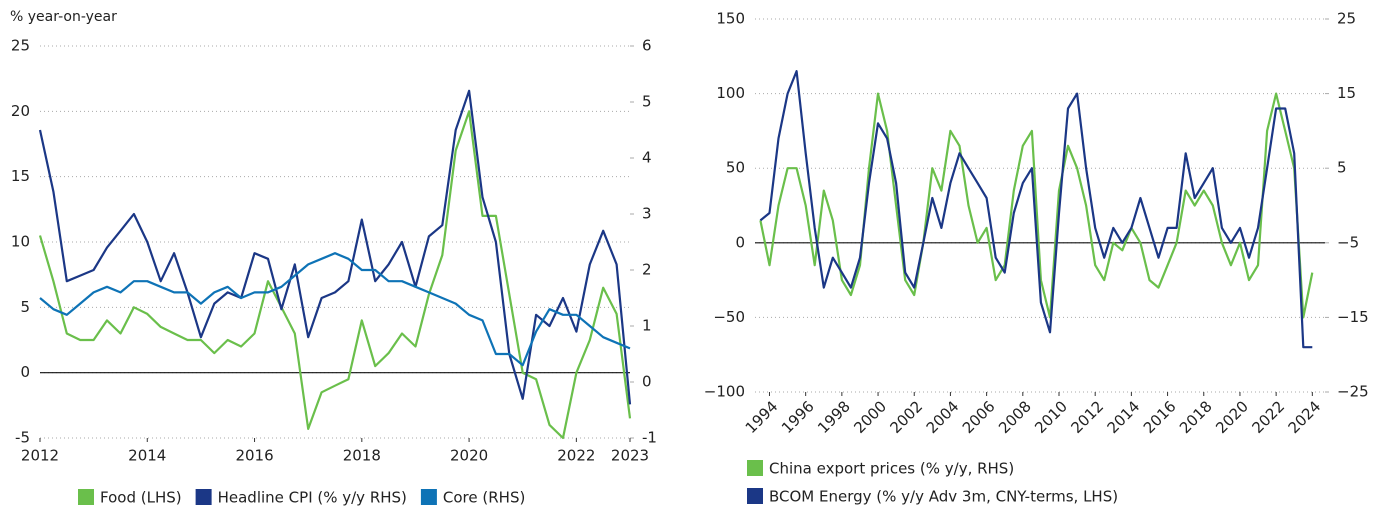 The height and width of the screenshot is (517, 1383). I want to click on x-tick-label: 2008, so click(1015, 417).